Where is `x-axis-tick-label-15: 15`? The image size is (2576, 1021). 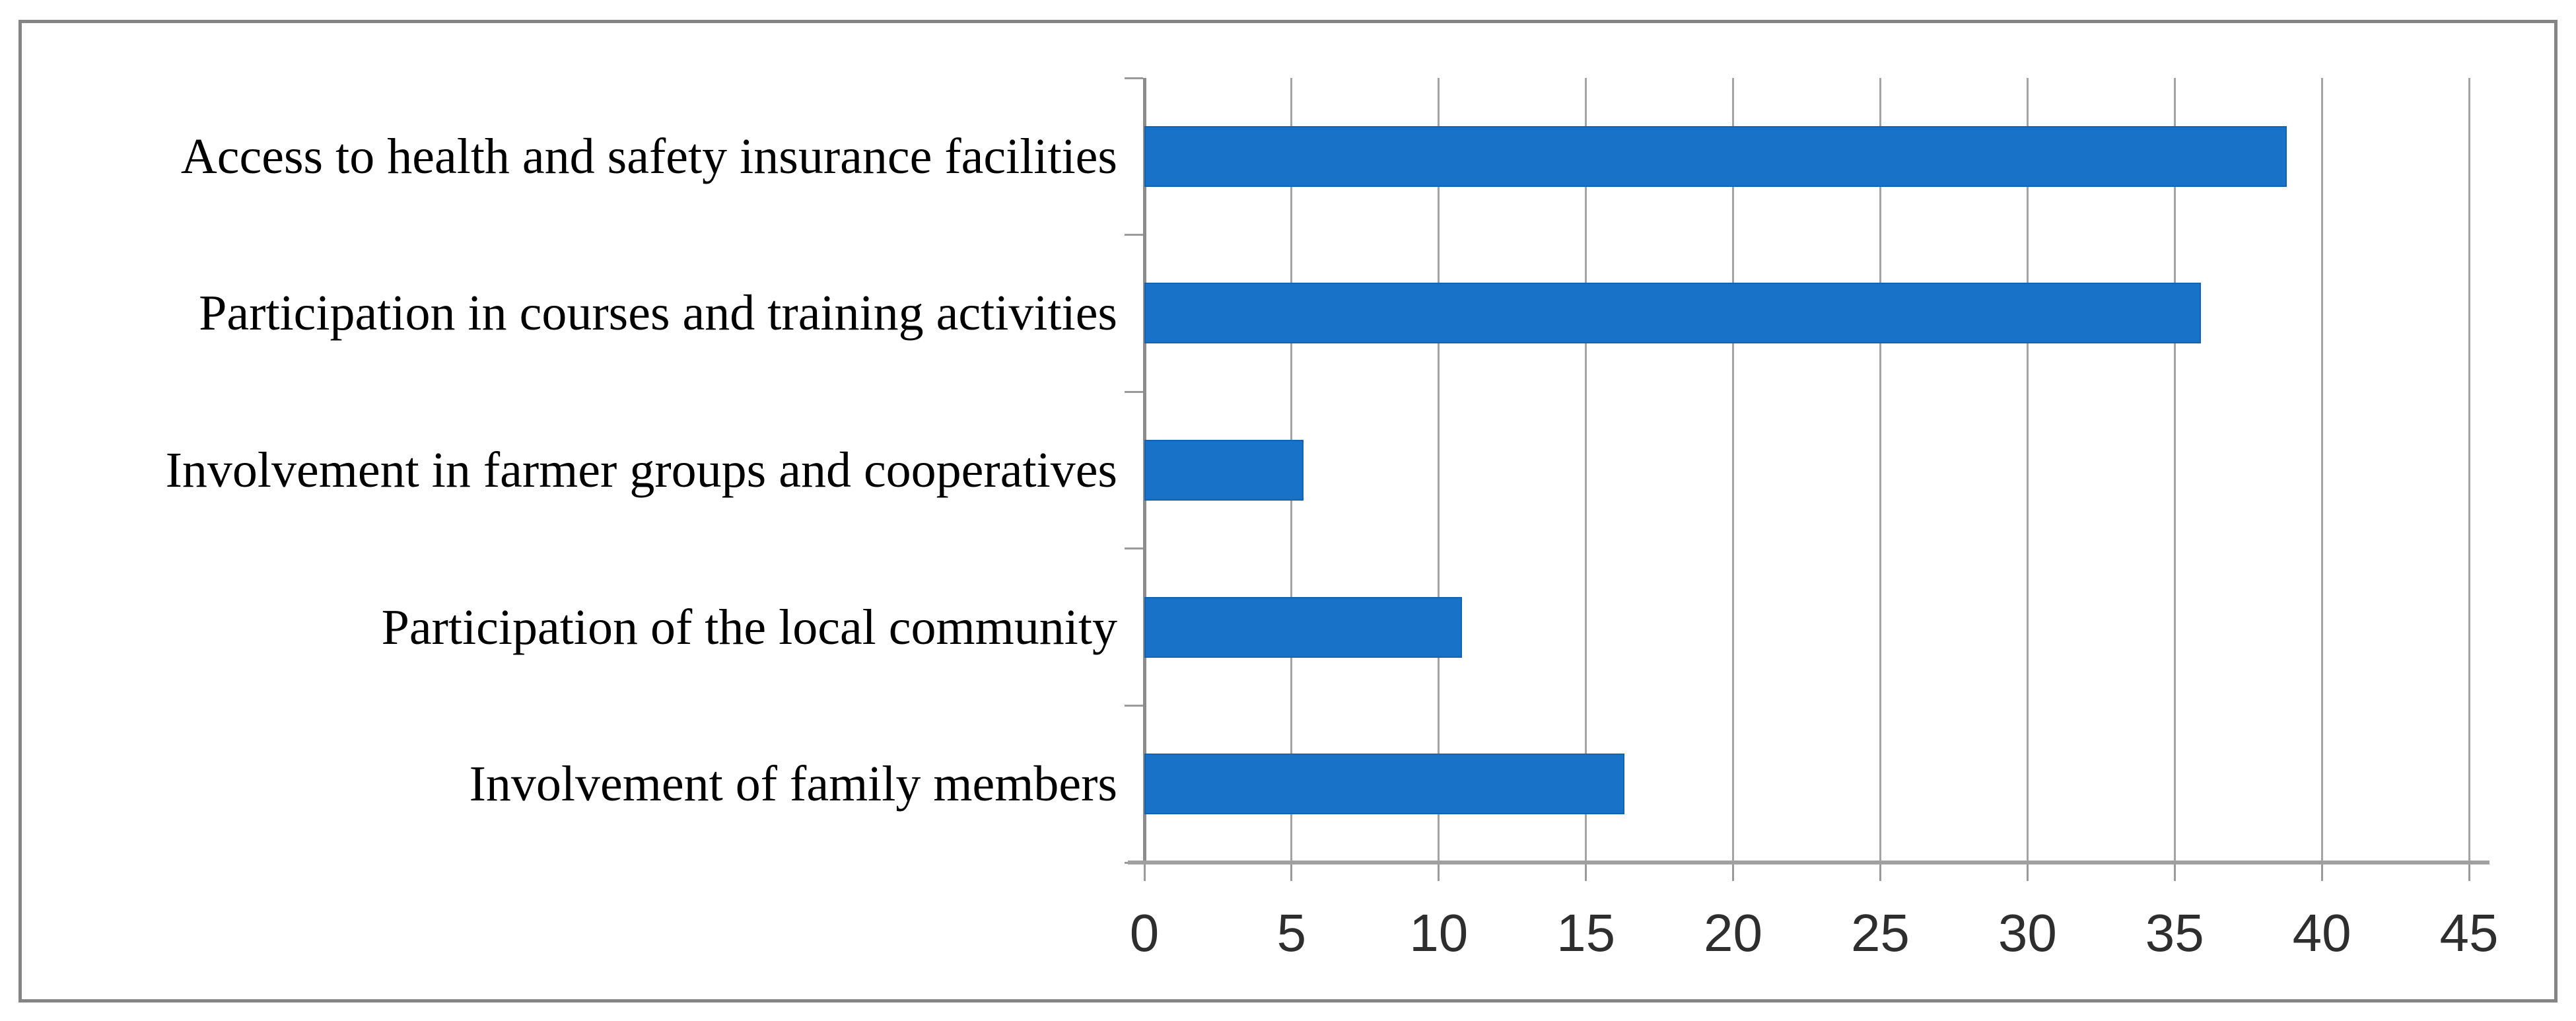 x-axis-tick-label-15: 15 is located at coordinates (1586, 933).